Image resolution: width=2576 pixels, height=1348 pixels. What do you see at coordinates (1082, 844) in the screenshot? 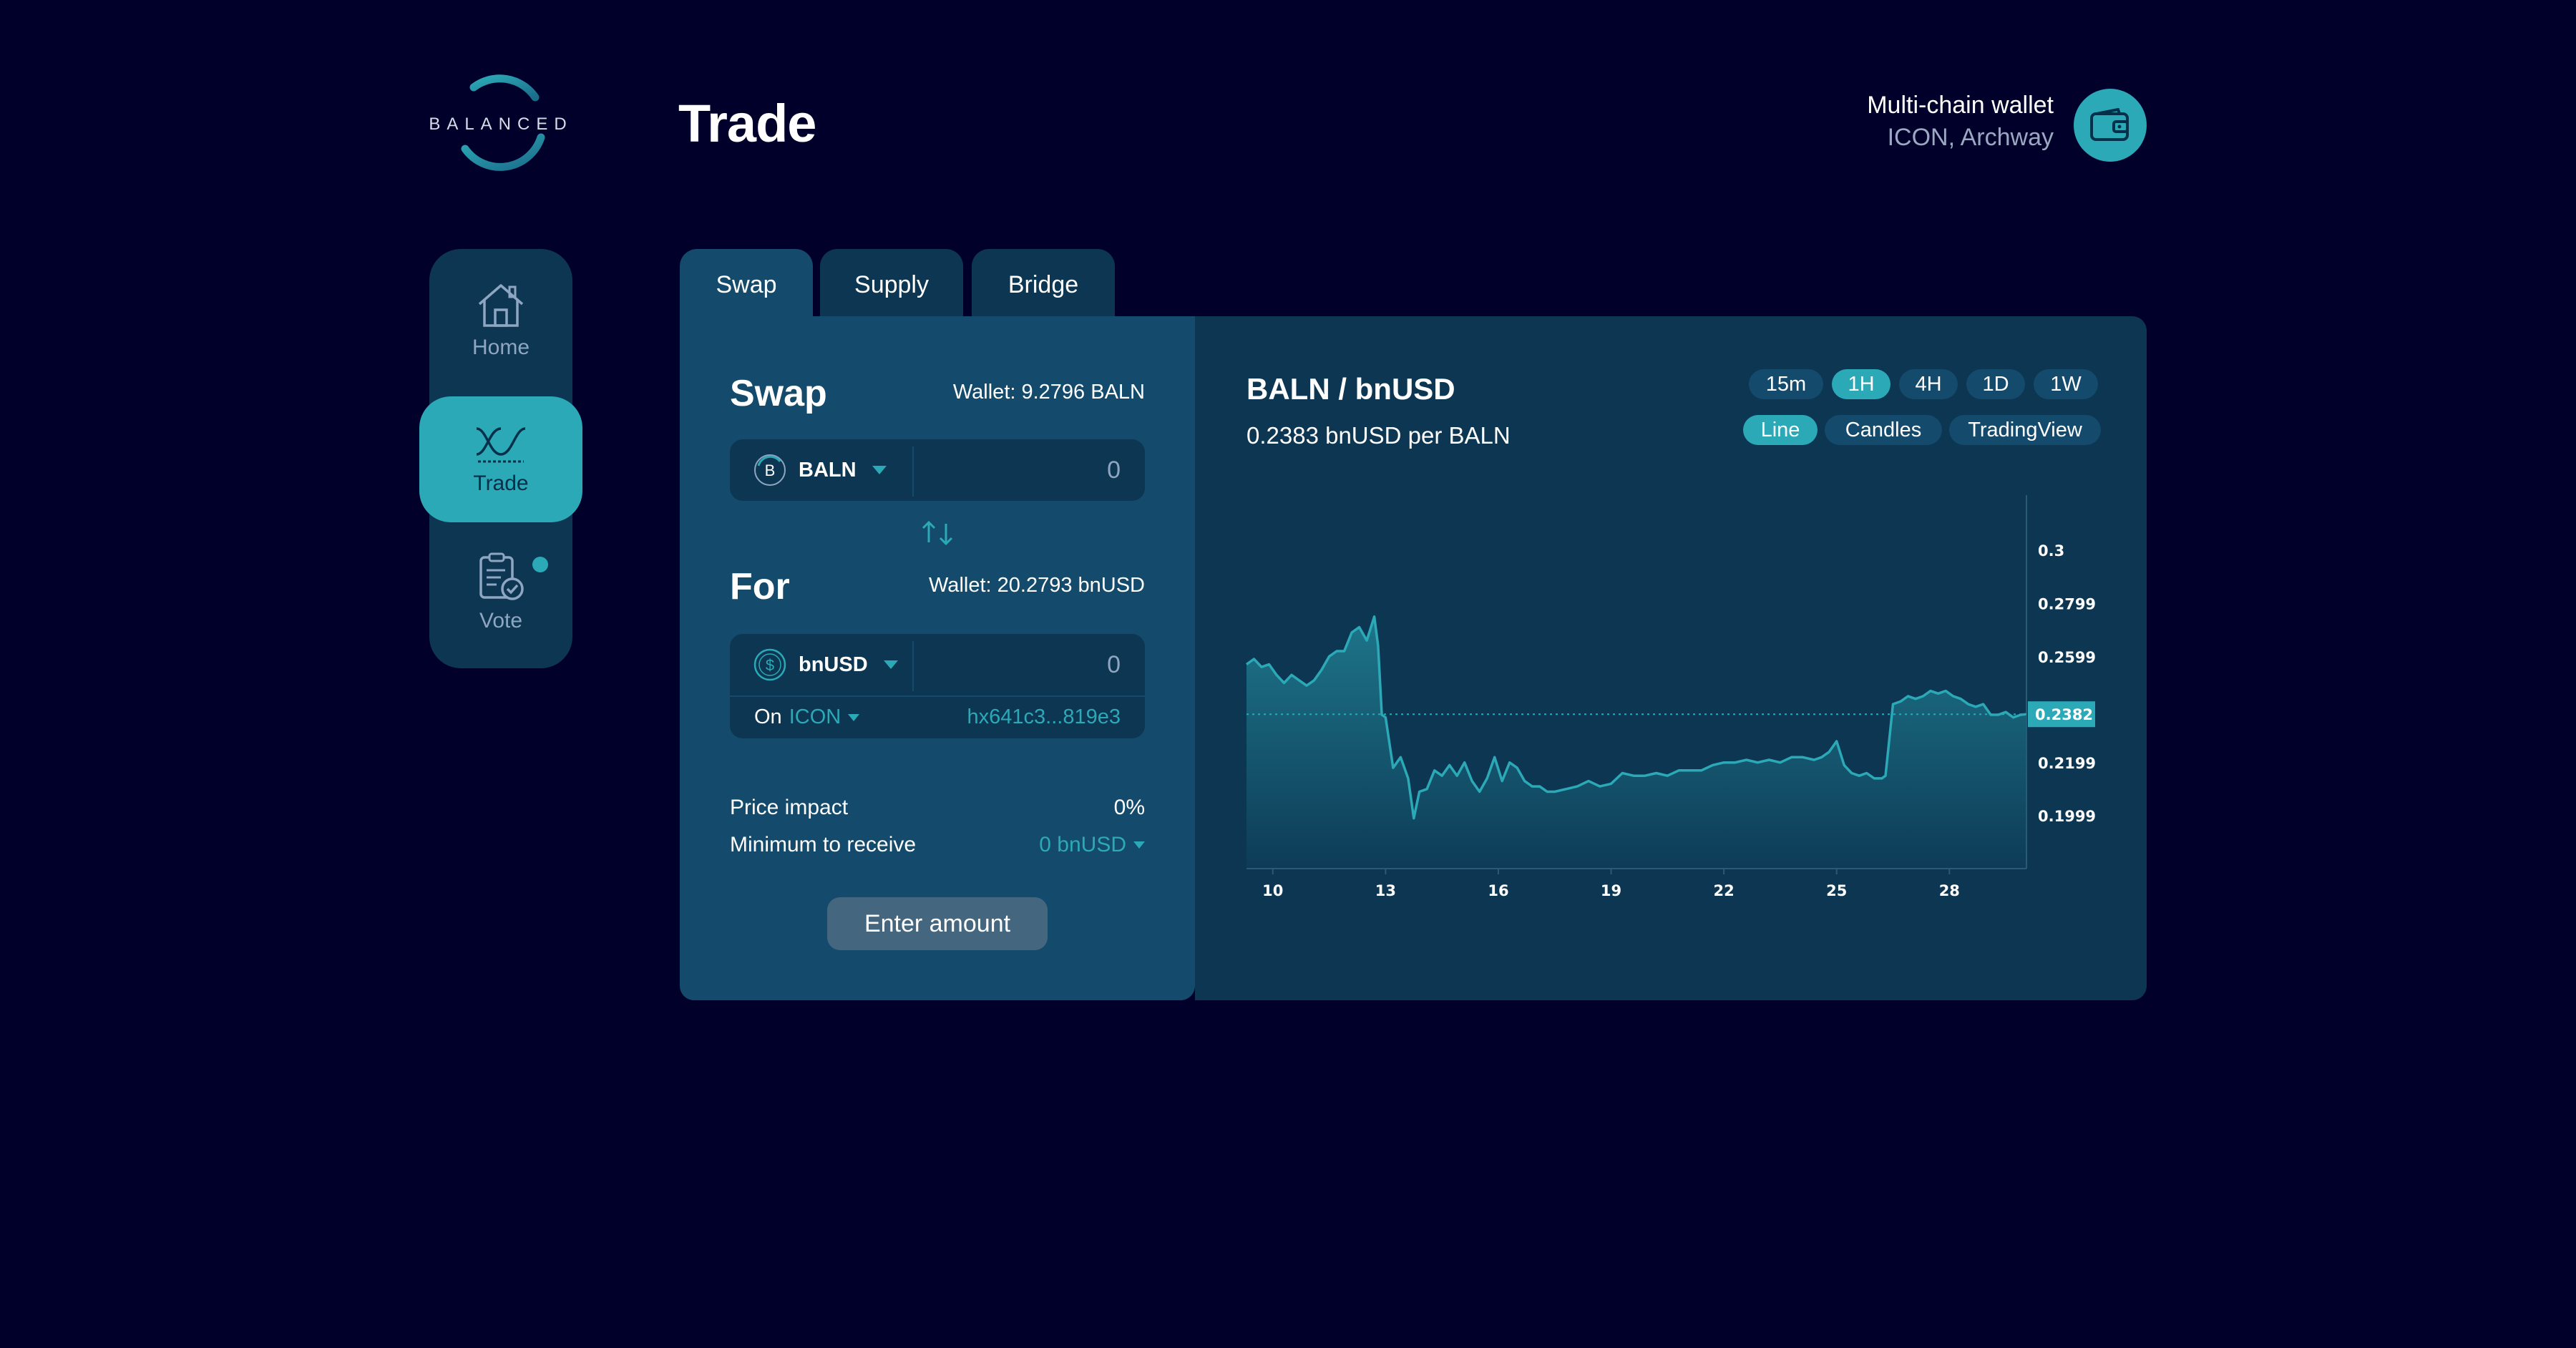
I see `min-receive-value: 0 bnUSD` at bounding box center [1082, 844].